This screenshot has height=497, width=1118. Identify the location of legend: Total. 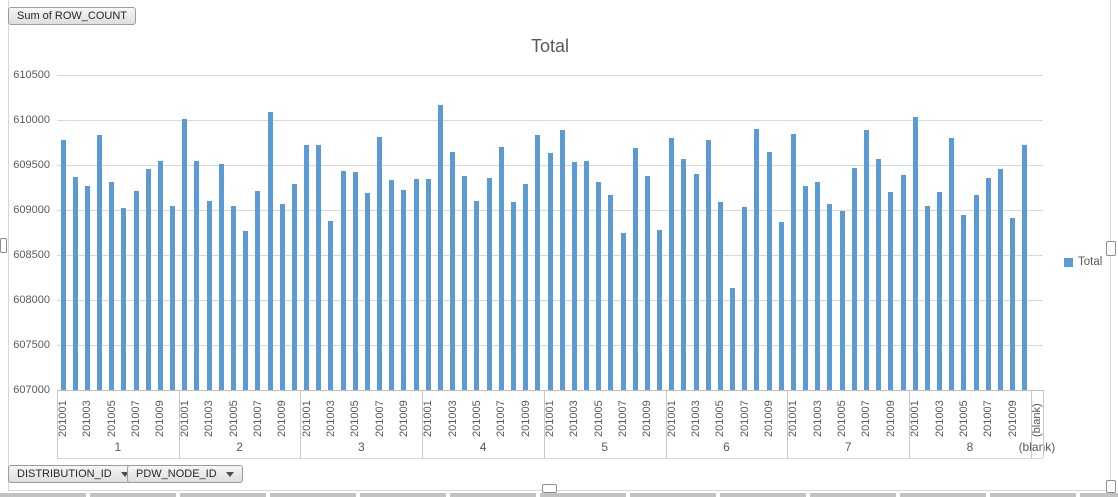
(1083, 262).